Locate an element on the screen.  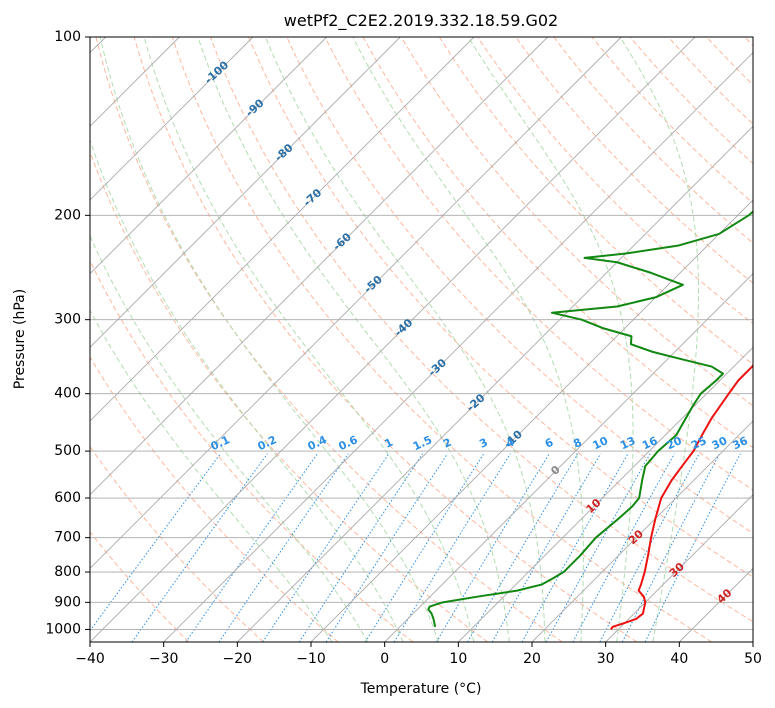
y-tick-label: 800 is located at coordinates (67, 572).